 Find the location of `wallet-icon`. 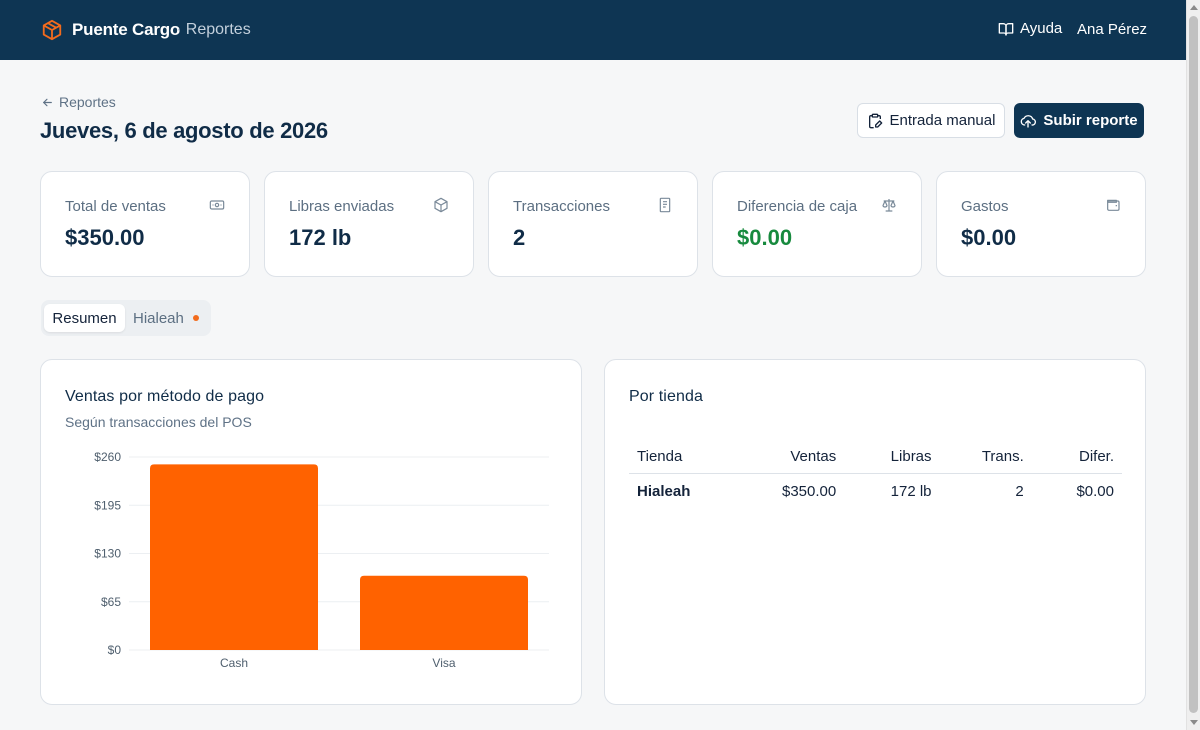

wallet-icon is located at coordinates (1113, 205).